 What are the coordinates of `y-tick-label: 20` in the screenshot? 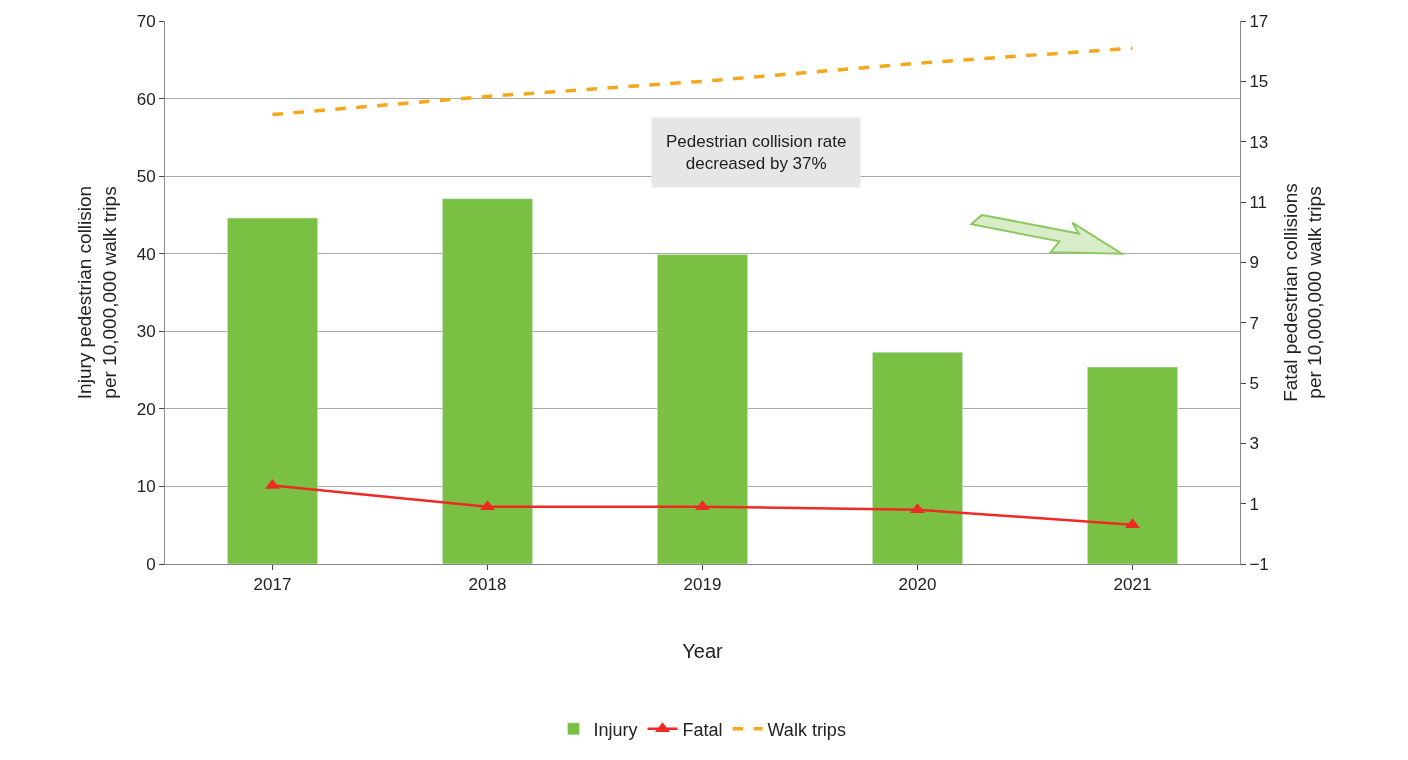 It's located at (146, 409).